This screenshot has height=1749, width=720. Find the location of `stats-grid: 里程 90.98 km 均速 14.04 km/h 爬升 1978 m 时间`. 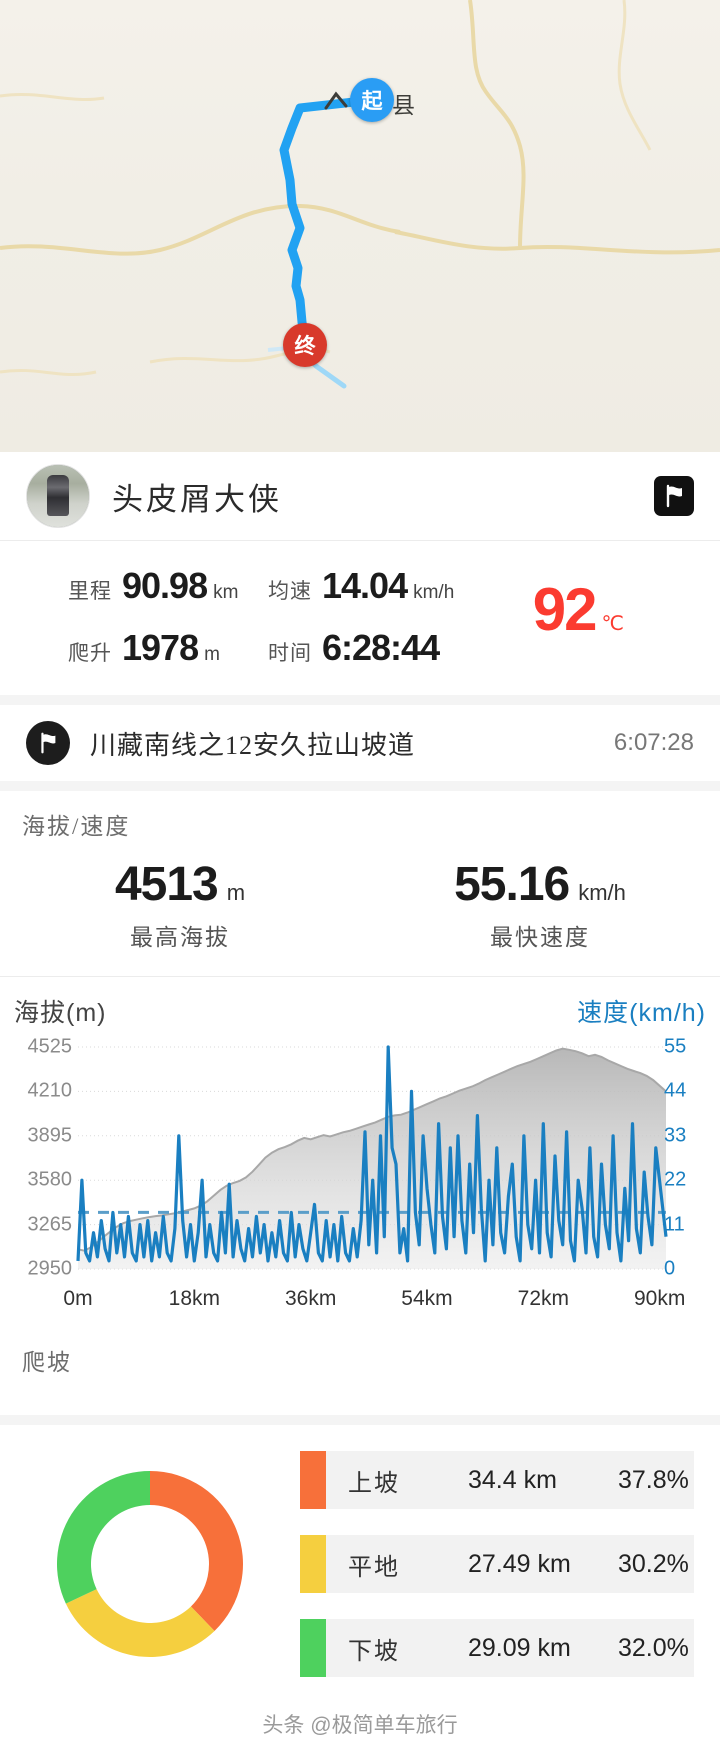

stats-grid: 里程 90.98 km 均速 14.04 km/h 爬升 1978 m 时间 is located at coordinates (360, 617).